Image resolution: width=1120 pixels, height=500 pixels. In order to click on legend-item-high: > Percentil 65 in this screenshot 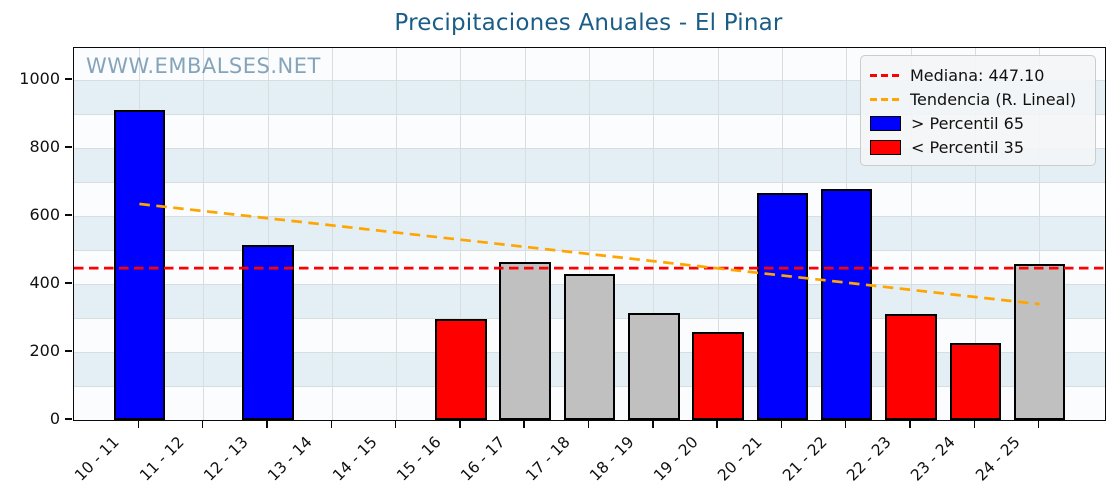, I will do `click(978, 123)`.